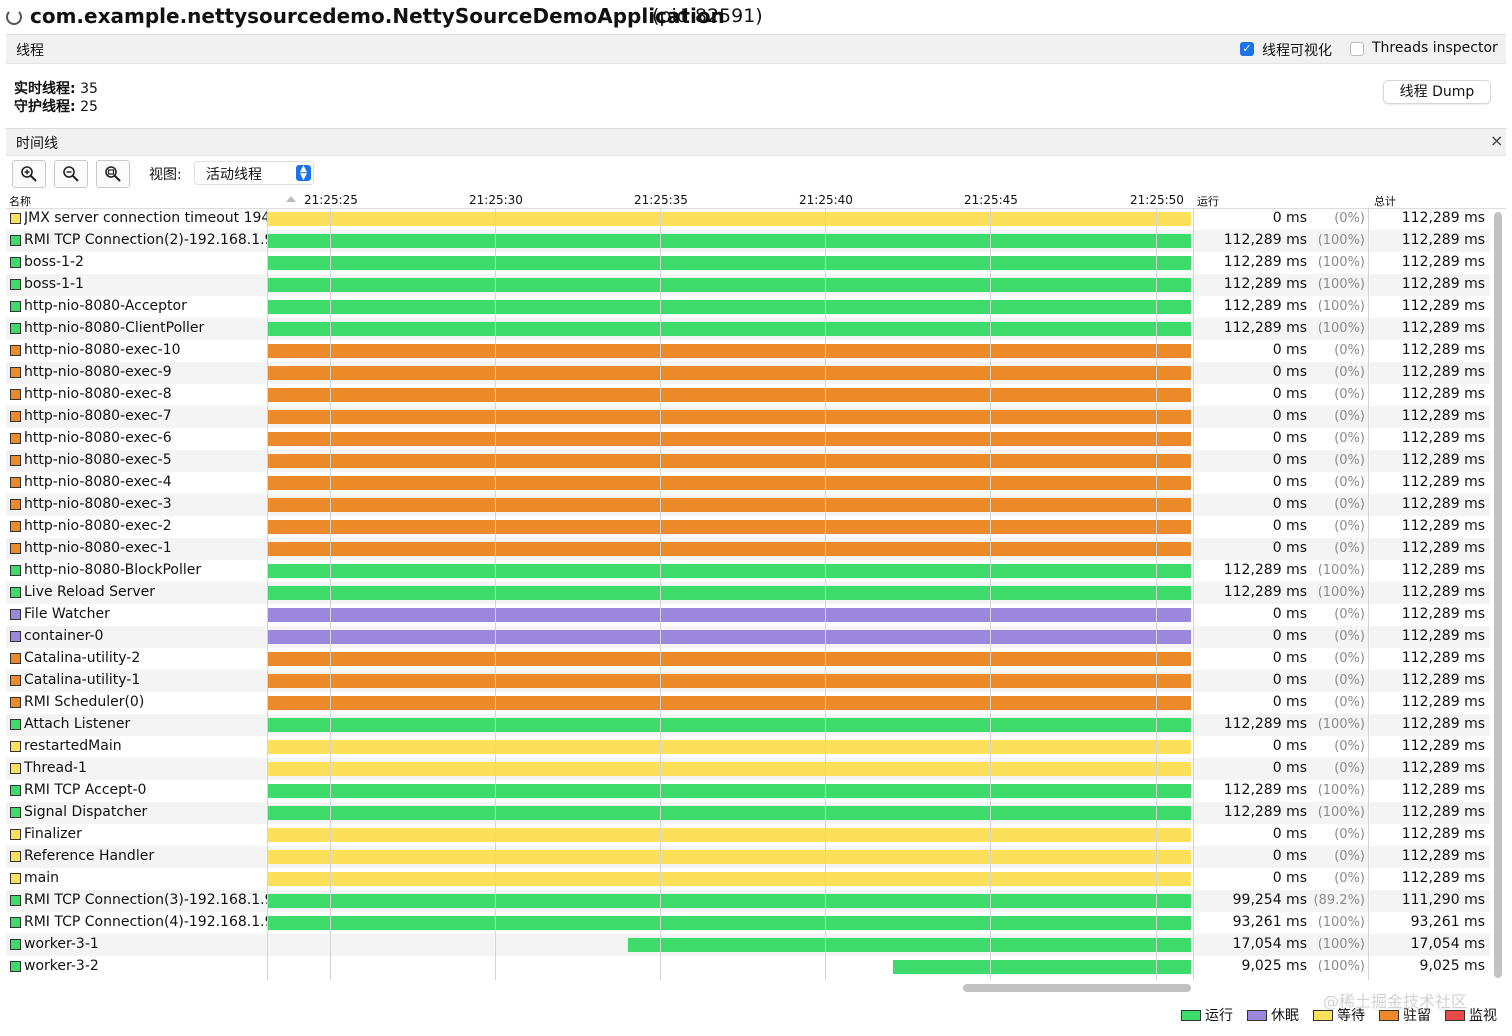  I want to click on zoom-out-button, so click(71, 174).